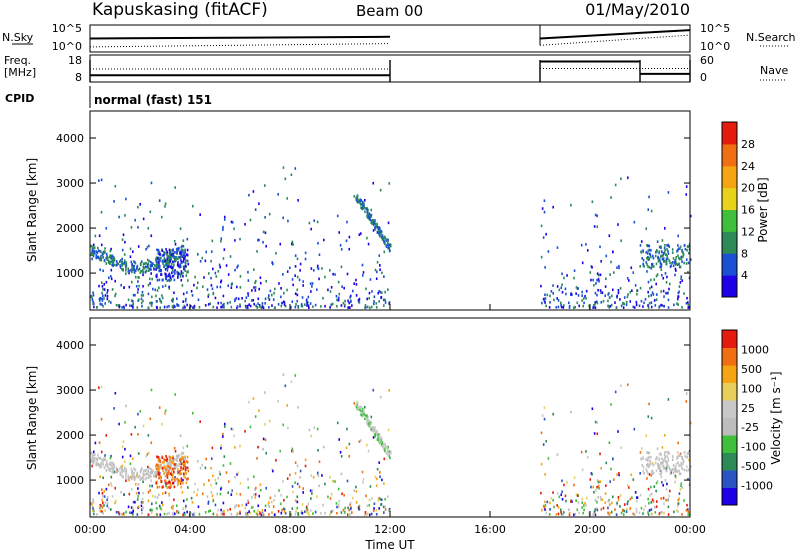 The image size is (800, 554). What do you see at coordinates (715, 28) in the screenshot?
I see `noise-right-tick-top: 10^5` at bounding box center [715, 28].